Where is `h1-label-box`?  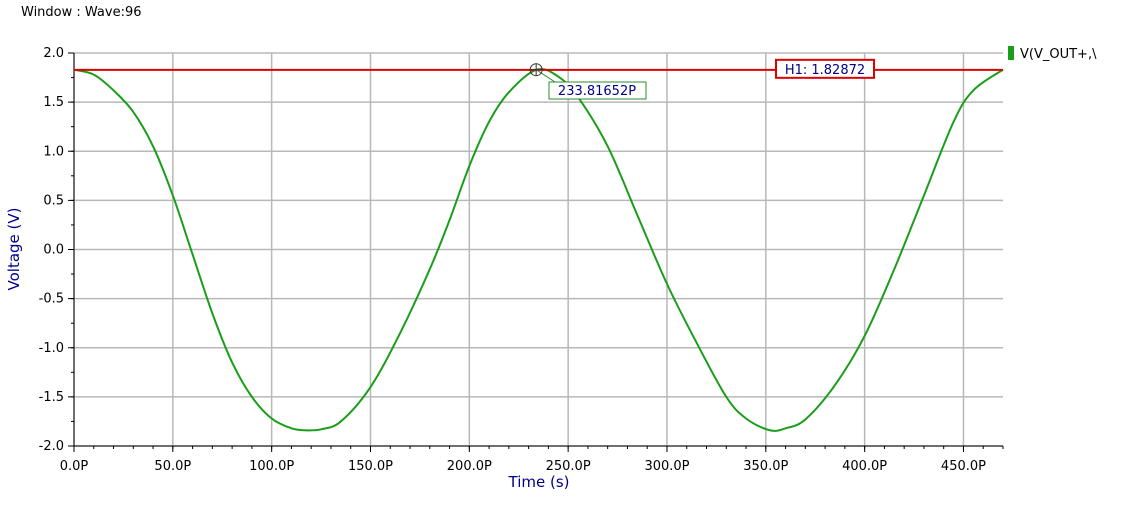 h1-label-box is located at coordinates (825, 68).